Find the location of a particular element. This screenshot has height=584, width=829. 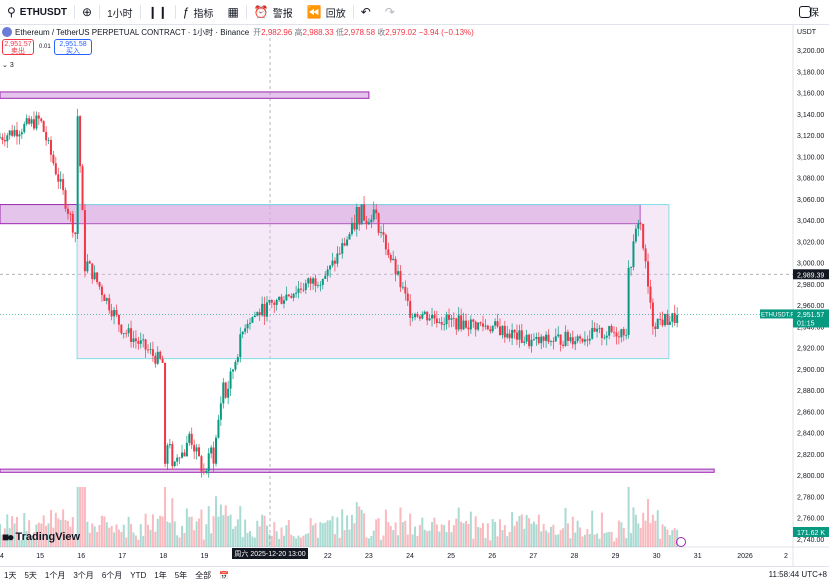

date-range-icon: 📅 is located at coordinates (224, 575).